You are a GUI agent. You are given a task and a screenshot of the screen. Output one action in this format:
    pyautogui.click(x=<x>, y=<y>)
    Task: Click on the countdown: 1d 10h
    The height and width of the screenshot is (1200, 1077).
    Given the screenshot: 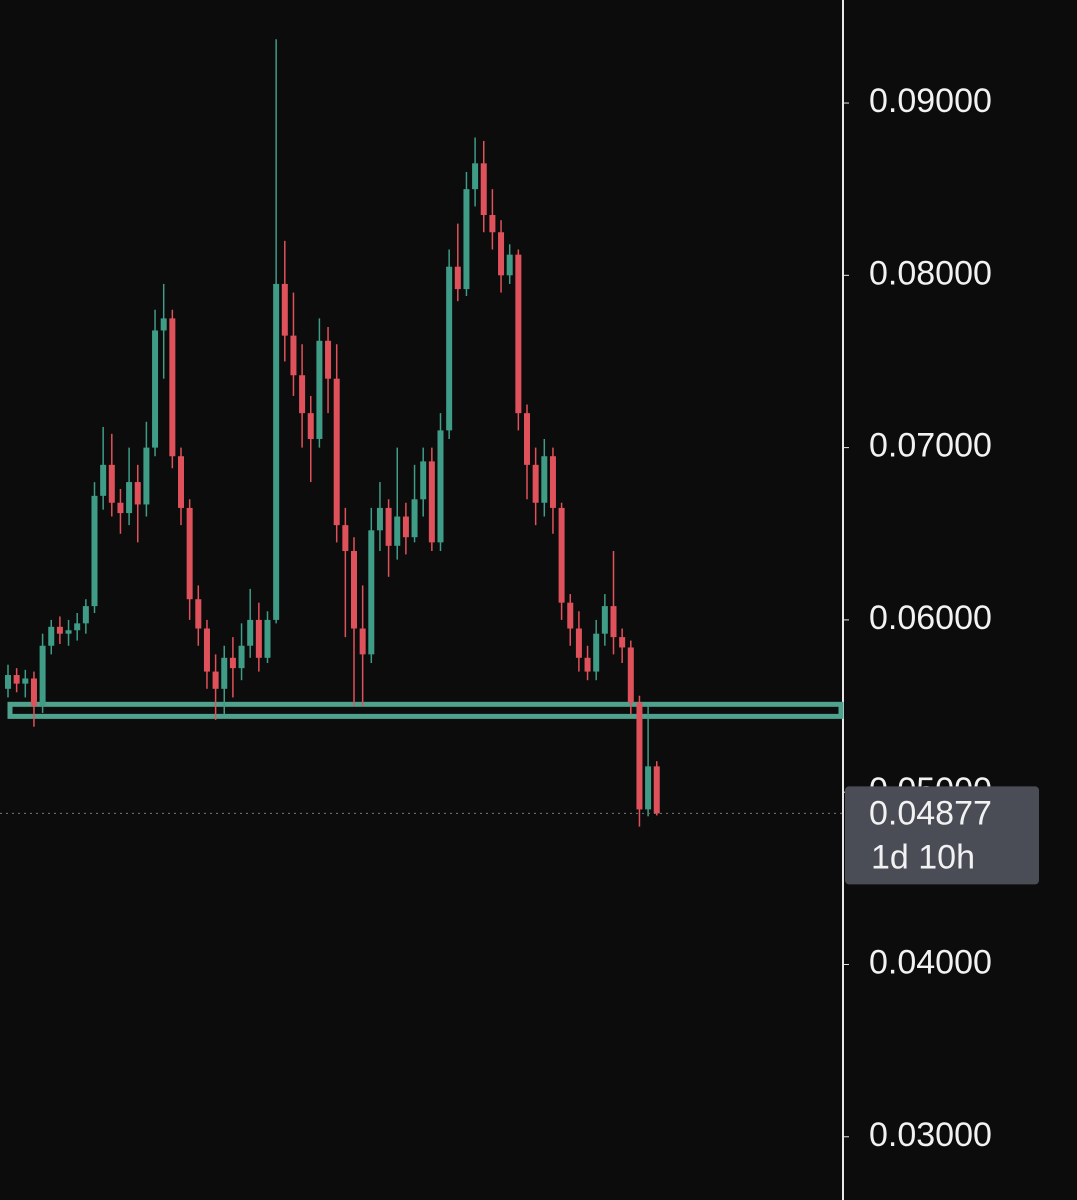 What is the action you would take?
    pyautogui.click(x=923, y=857)
    